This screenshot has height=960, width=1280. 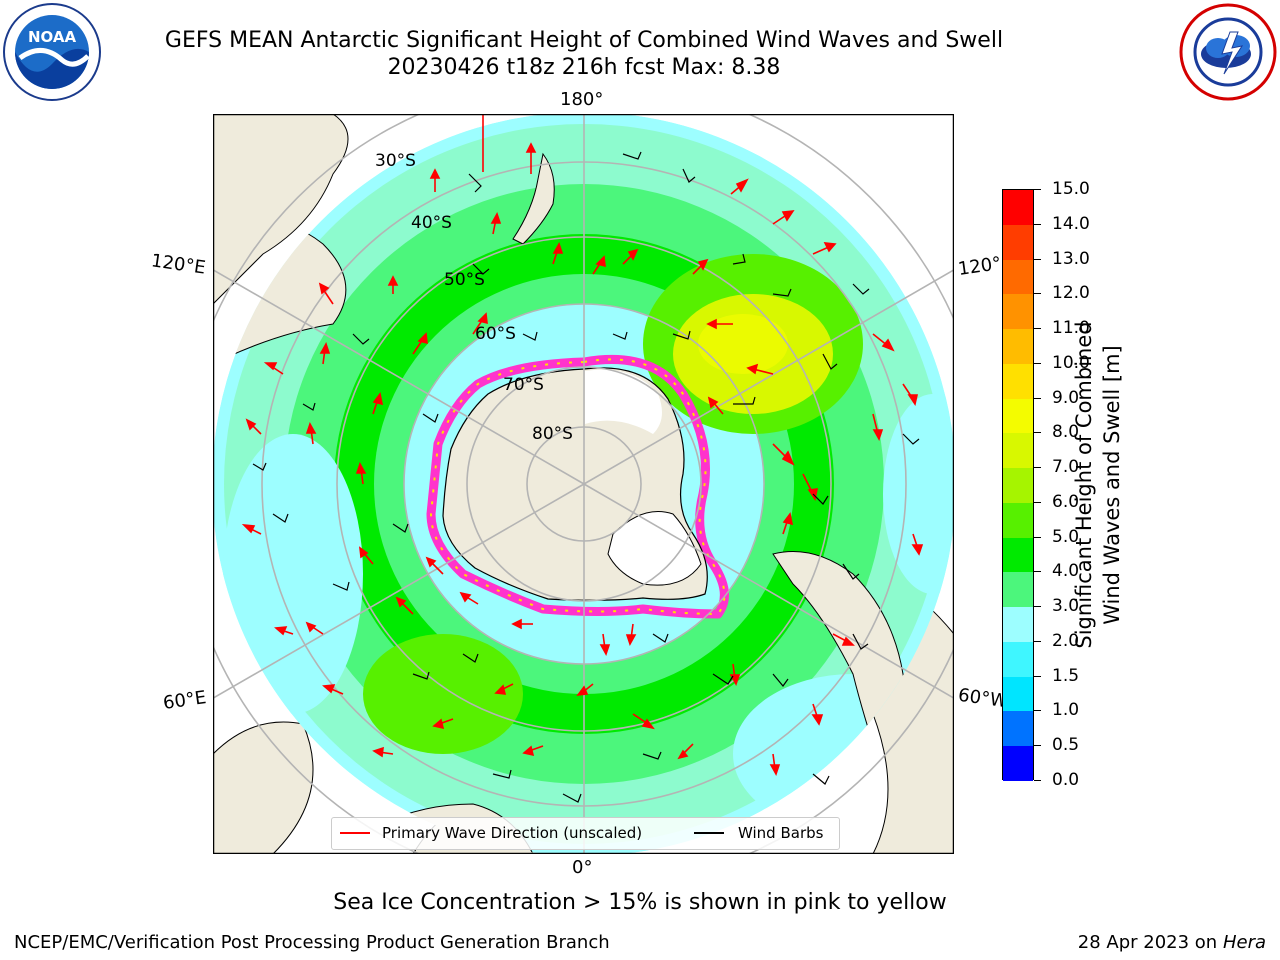 I want to click on lat-label-80s: 80°S, so click(x=552, y=434).